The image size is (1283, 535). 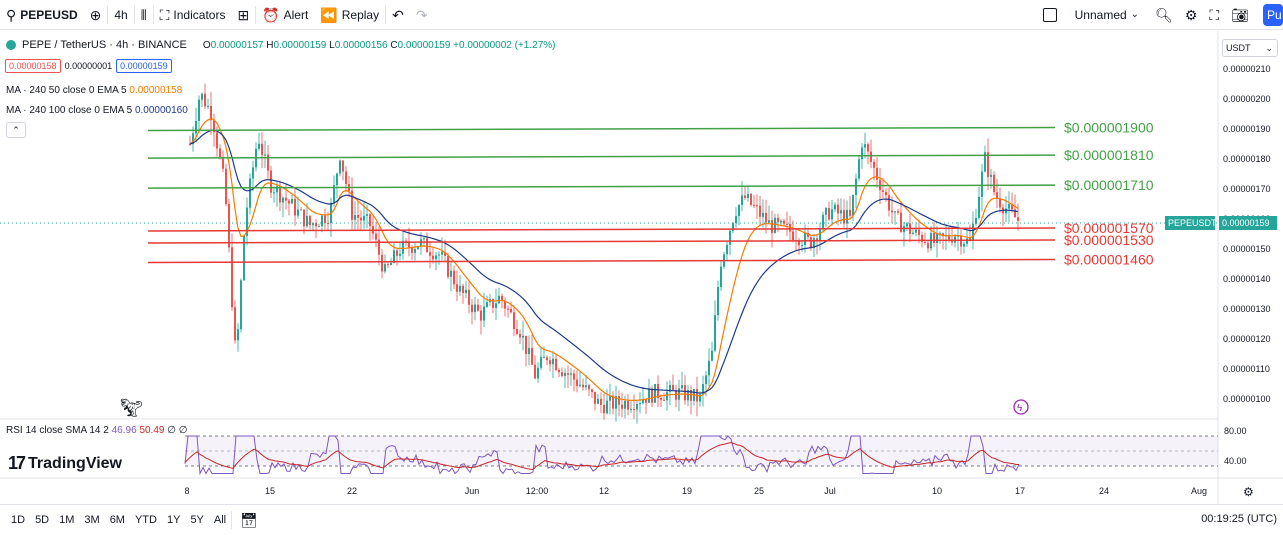 What do you see at coordinates (1273, 15) in the screenshot?
I see `publish-button: Pu` at bounding box center [1273, 15].